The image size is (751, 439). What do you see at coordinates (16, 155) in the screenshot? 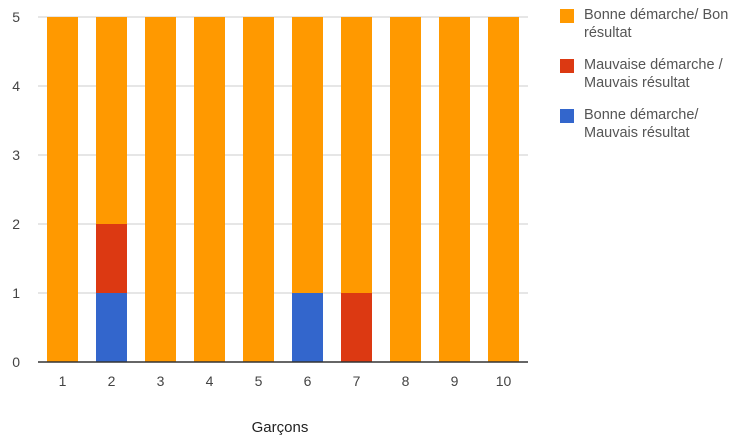
I see `y-tick-label: 3` at bounding box center [16, 155].